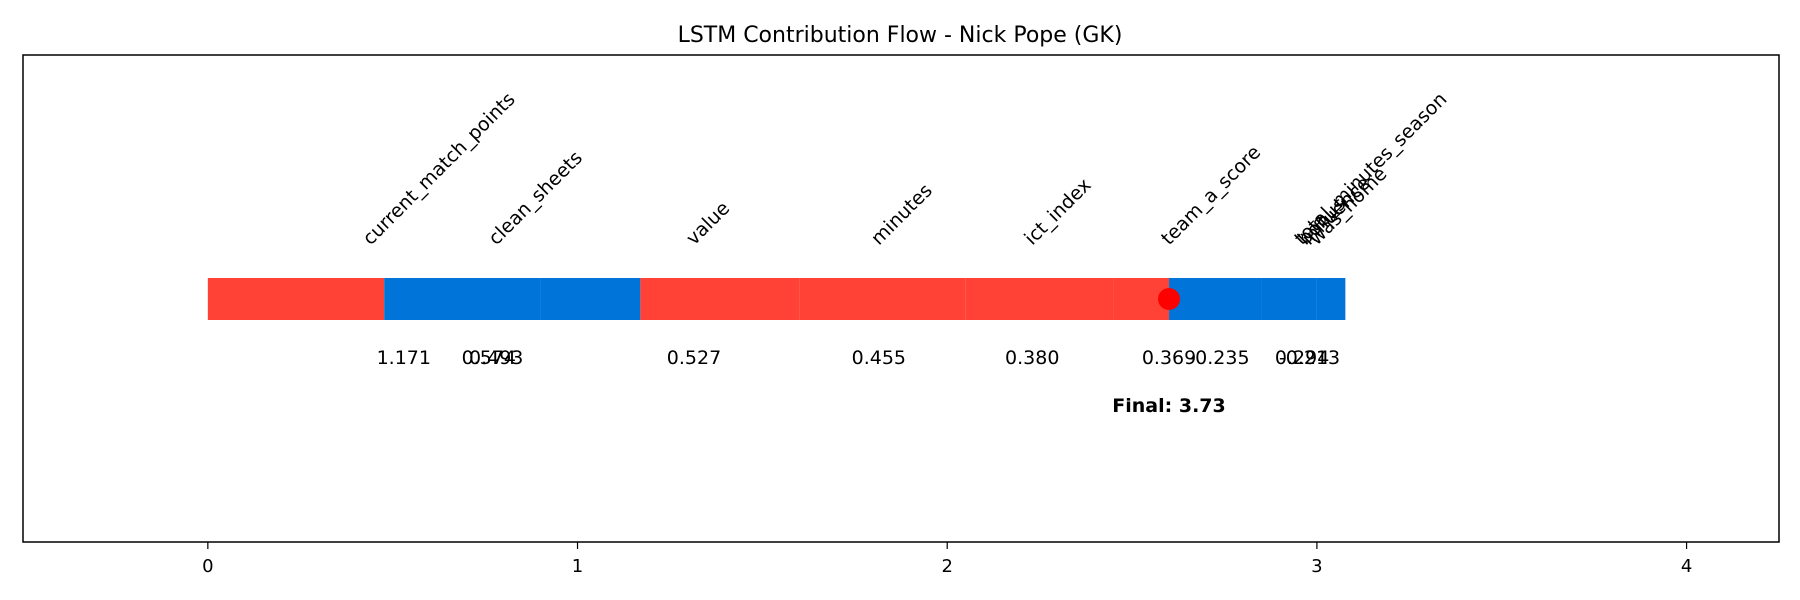 The height and width of the screenshot is (600, 1800). Describe the element at coordinates (1057, 211) in the screenshot. I see `feature-label-ict_index: ict_index` at that location.